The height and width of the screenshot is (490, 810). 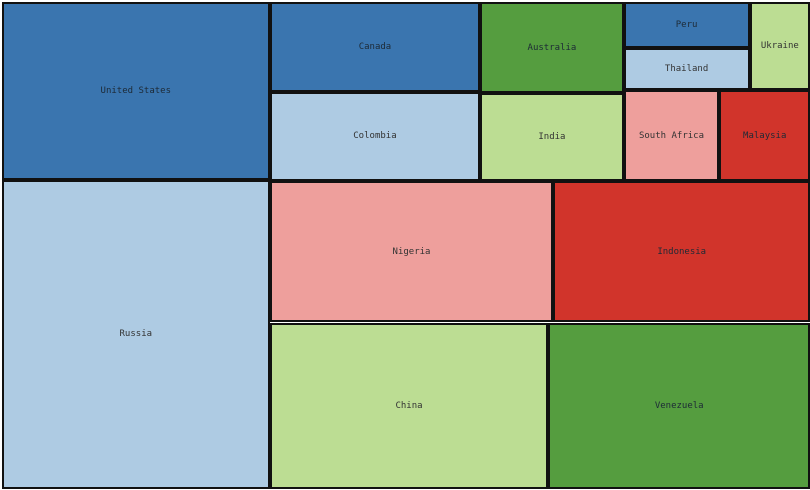 I want to click on treemap-tile-label: Peru, so click(x=686, y=25).